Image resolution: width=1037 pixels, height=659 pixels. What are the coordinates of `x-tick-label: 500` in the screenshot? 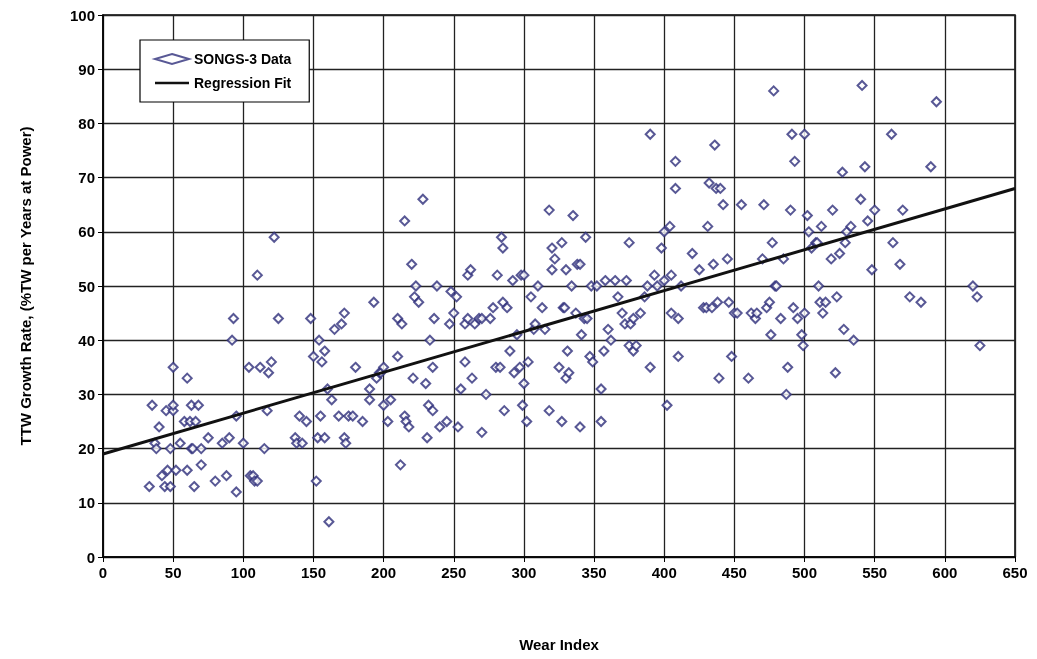 It's located at (805, 572).